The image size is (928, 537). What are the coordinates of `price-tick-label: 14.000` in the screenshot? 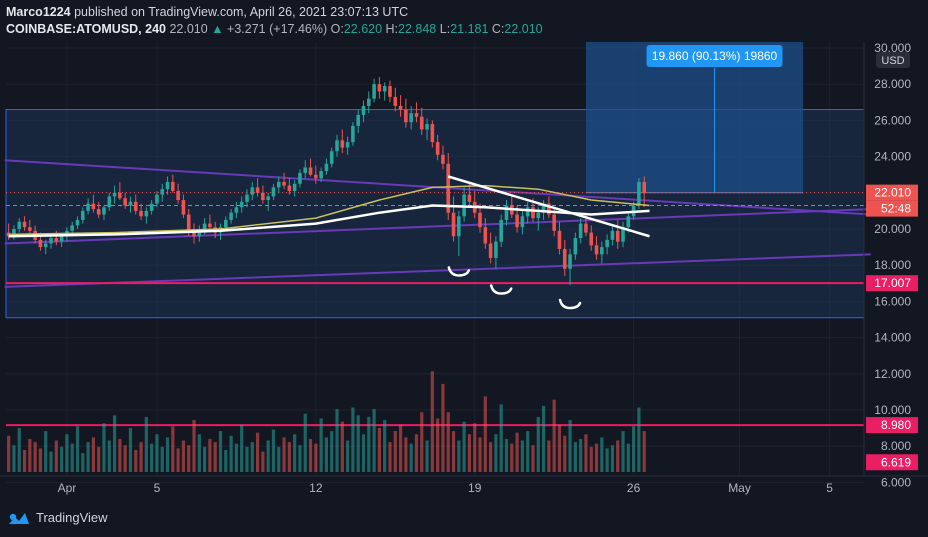 It's located at (892, 338).